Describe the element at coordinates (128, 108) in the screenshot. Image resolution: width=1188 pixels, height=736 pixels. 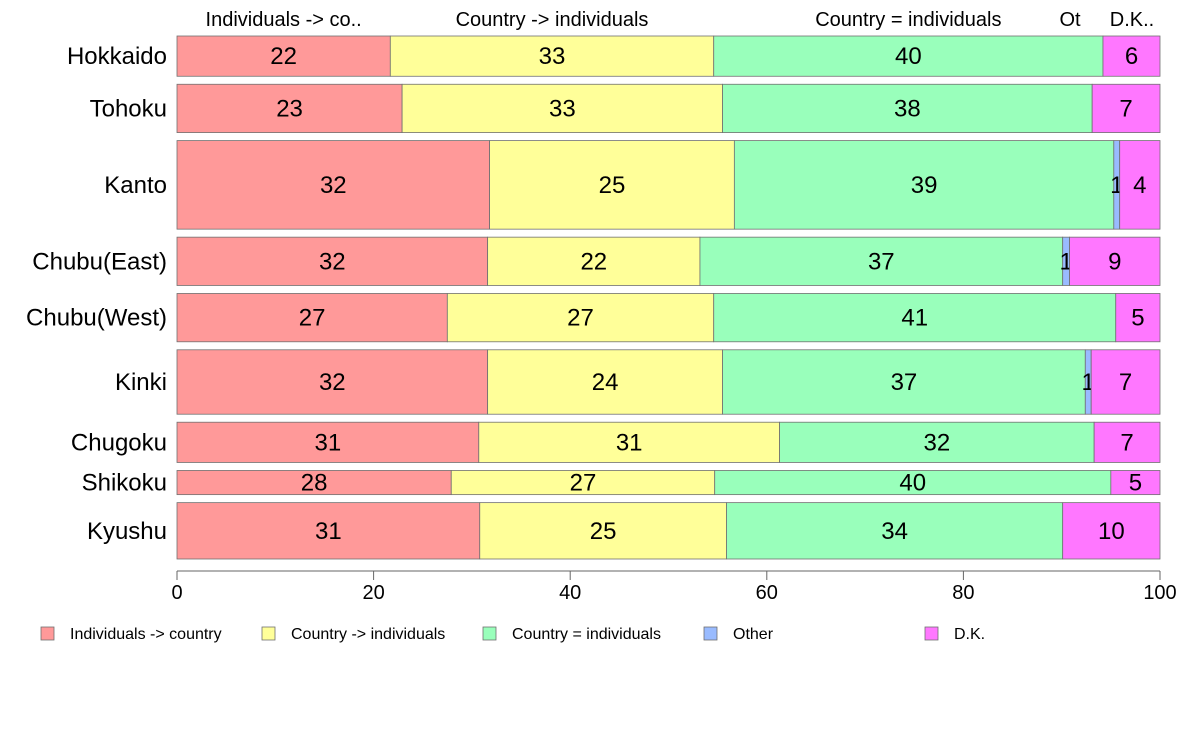
I see `category-label: Tohoku` at that location.